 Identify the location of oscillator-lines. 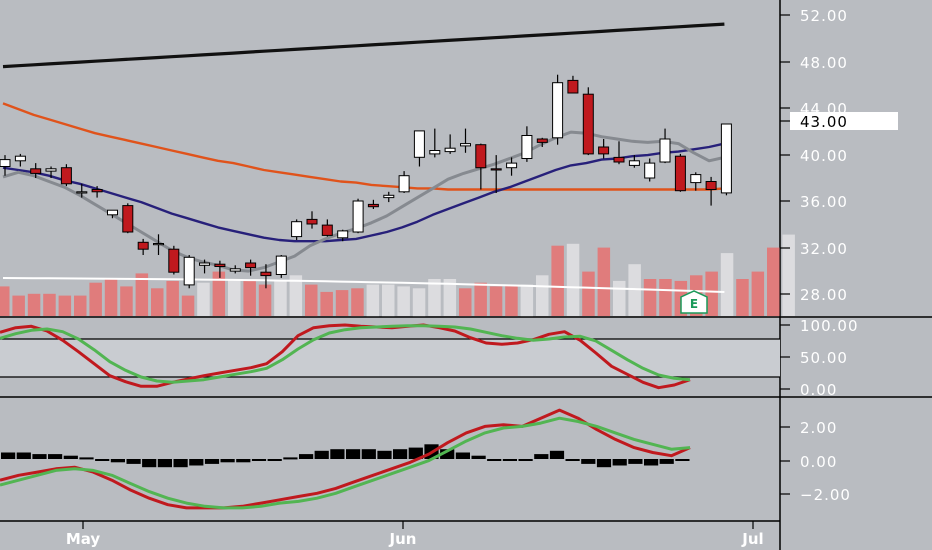
(345, 356).